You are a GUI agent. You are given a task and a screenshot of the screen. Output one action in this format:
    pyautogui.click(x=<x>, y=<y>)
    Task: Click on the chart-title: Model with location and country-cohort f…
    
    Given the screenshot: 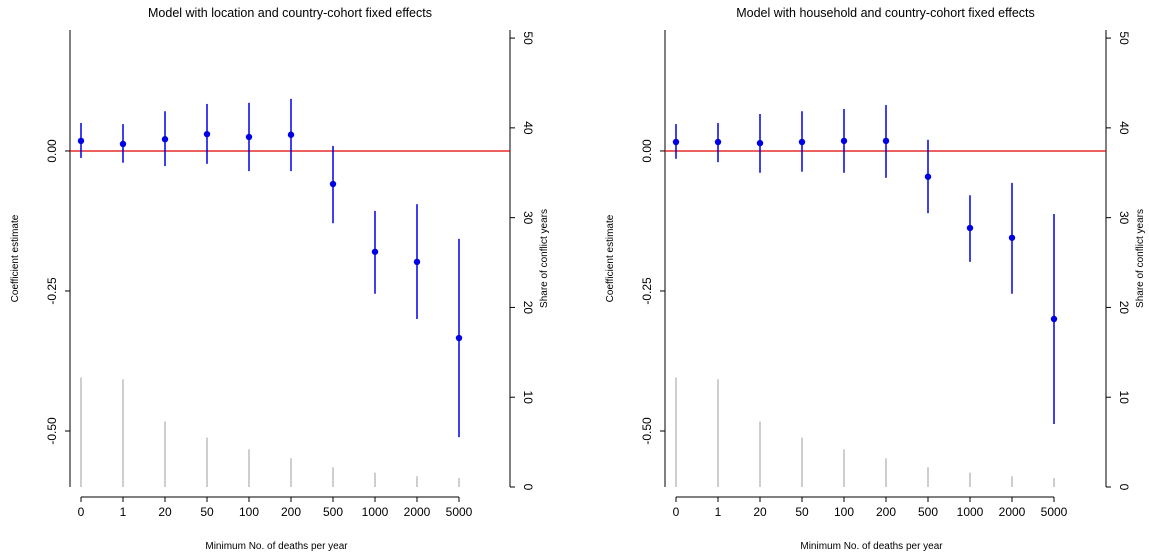 What is the action you would take?
    pyautogui.click(x=290, y=13)
    